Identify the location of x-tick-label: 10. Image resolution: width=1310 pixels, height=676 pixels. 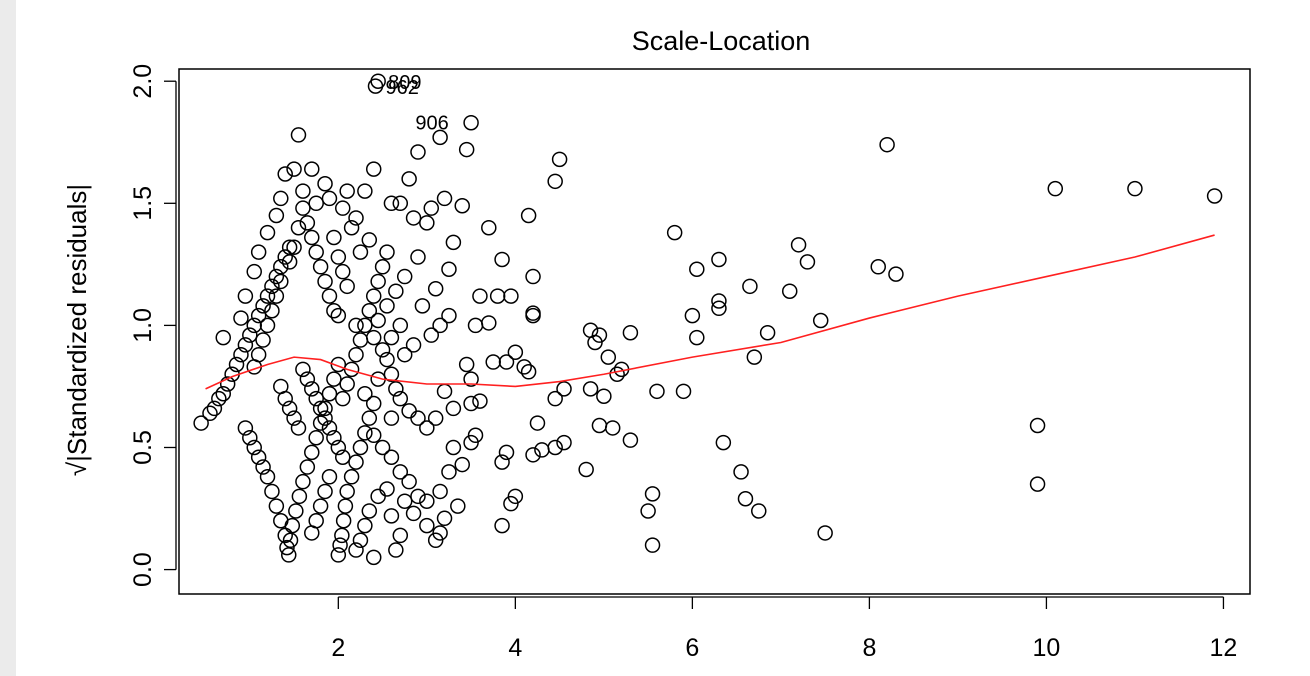
(1047, 648).